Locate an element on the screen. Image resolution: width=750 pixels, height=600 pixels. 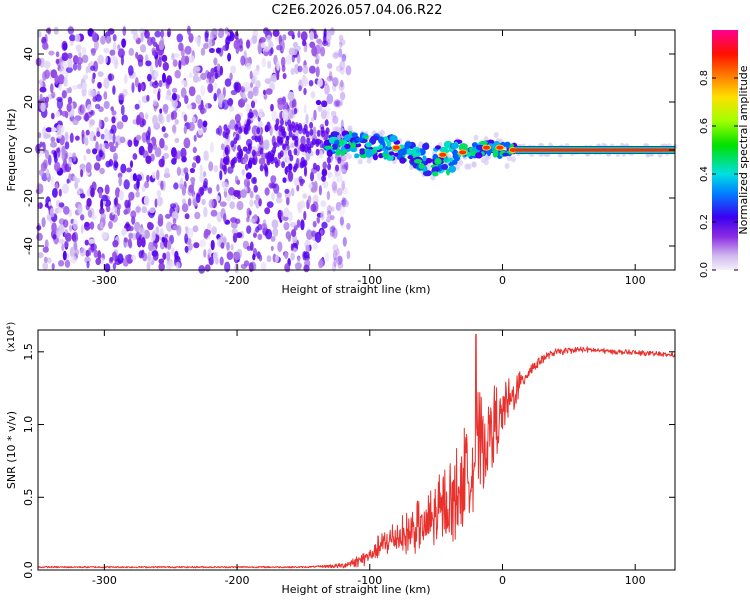
x-tick-label: -200 is located at coordinates (237, 280).